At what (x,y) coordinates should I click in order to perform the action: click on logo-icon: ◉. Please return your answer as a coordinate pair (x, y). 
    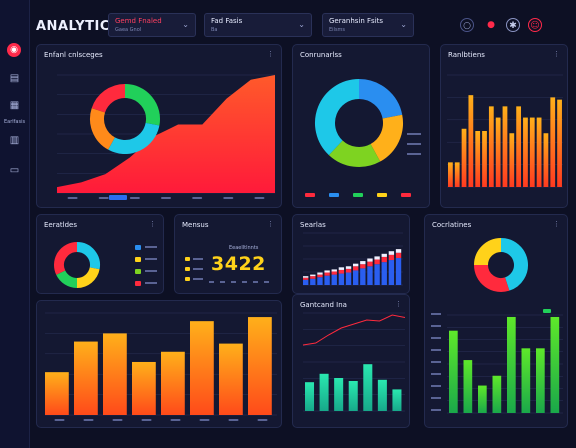
    Looking at the image, I should click on (14, 50).